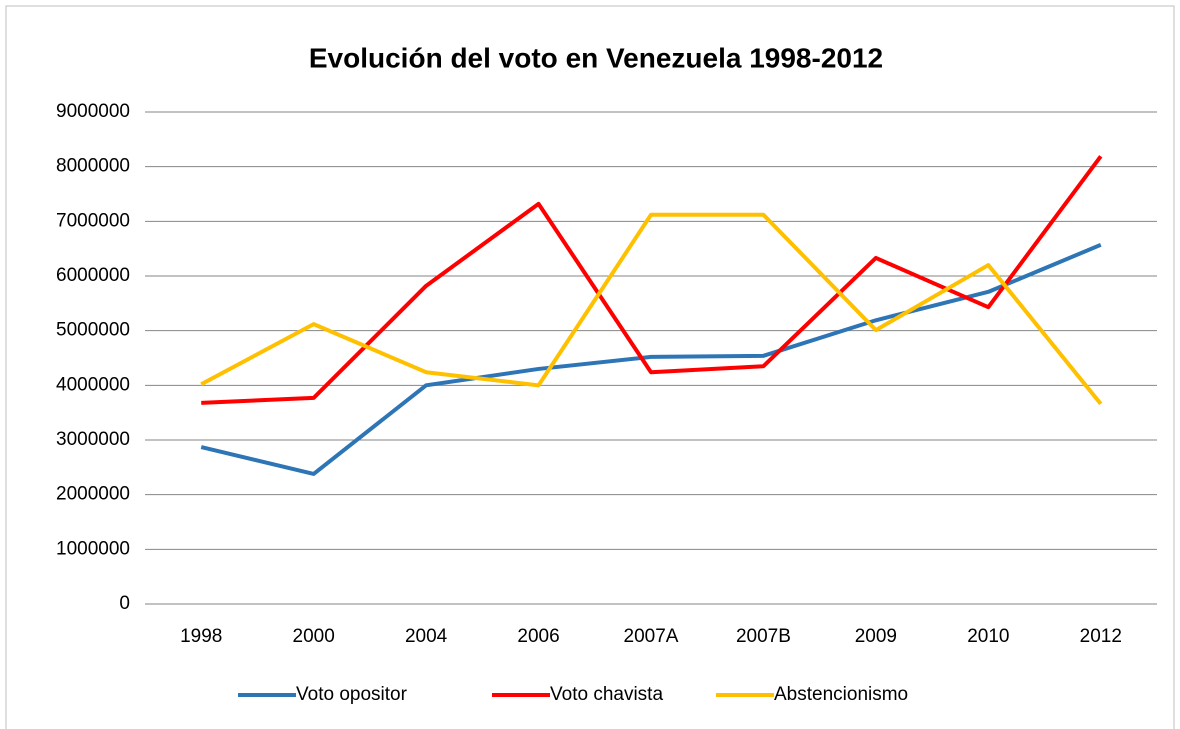  Describe the element at coordinates (426, 636) in the screenshot. I see `x-tick-label: 2004` at that location.